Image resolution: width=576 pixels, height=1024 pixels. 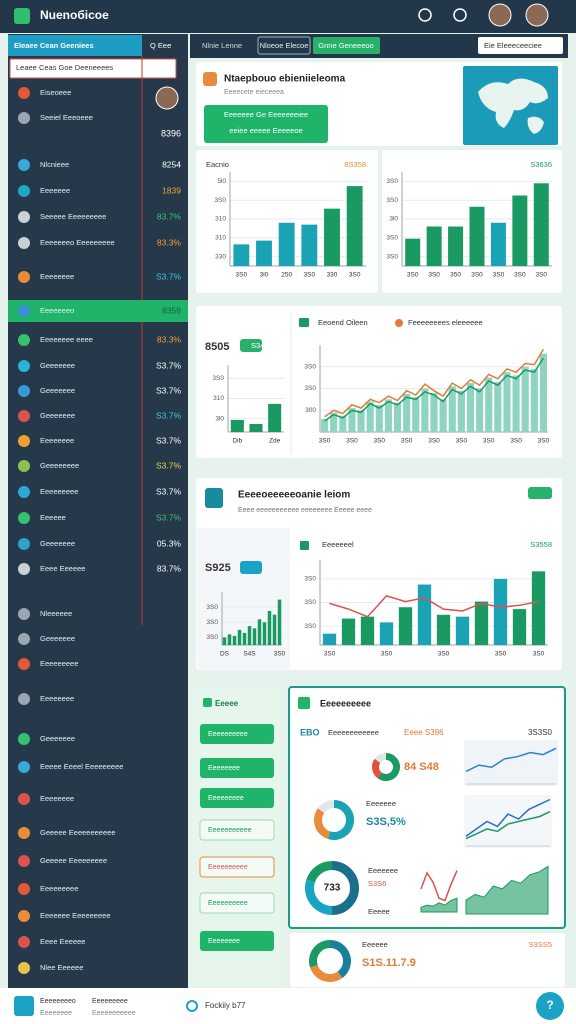 What do you see at coordinates (266, 114) in the screenshot?
I see `button-label: Eeeeeee Ge Eeeeeeeiee` at bounding box center [266, 114].